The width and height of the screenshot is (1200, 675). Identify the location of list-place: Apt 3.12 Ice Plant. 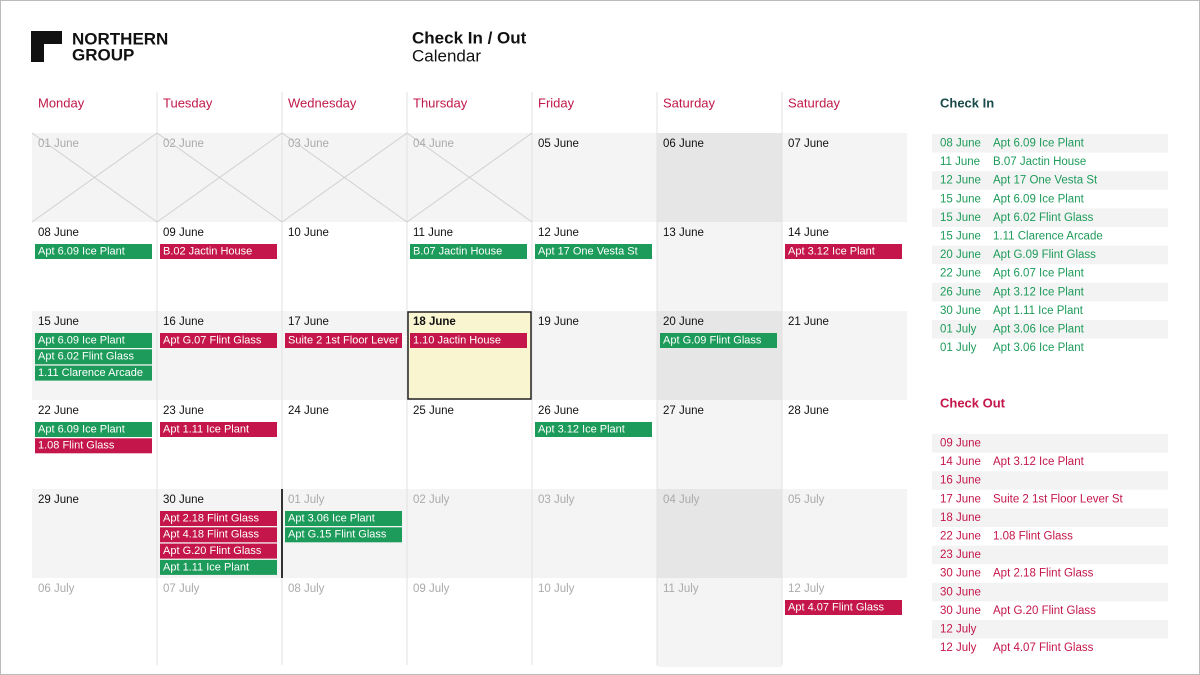
(1039, 292).